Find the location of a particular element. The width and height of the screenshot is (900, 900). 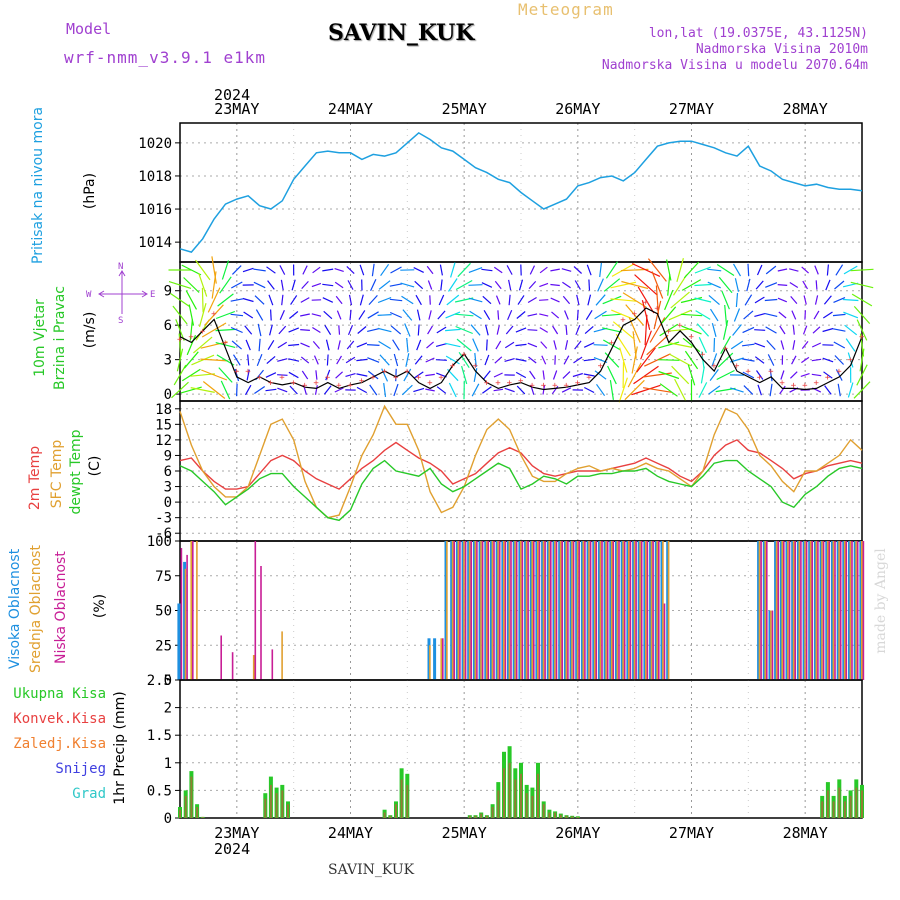

temperature-ytick-label: 0 is located at coordinates (168, 503).